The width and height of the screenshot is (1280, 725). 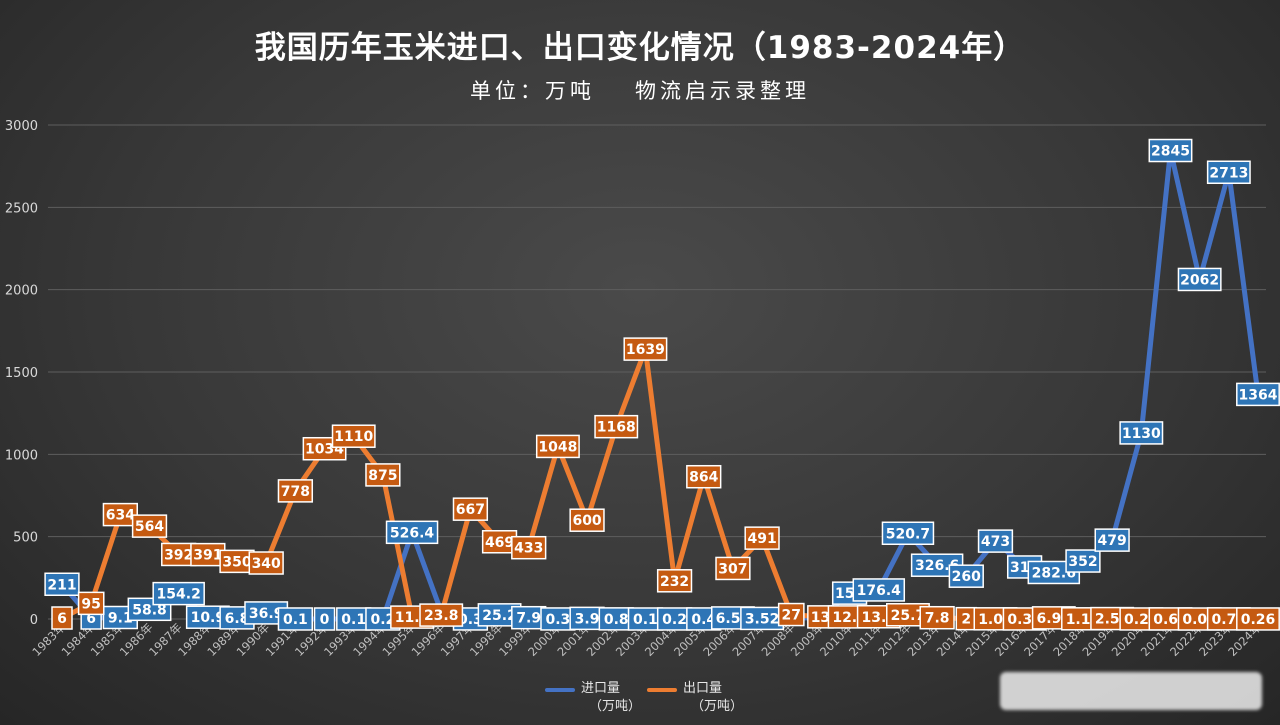 I want to click on unit-label: 单位：万吨, so click(x=532, y=91).